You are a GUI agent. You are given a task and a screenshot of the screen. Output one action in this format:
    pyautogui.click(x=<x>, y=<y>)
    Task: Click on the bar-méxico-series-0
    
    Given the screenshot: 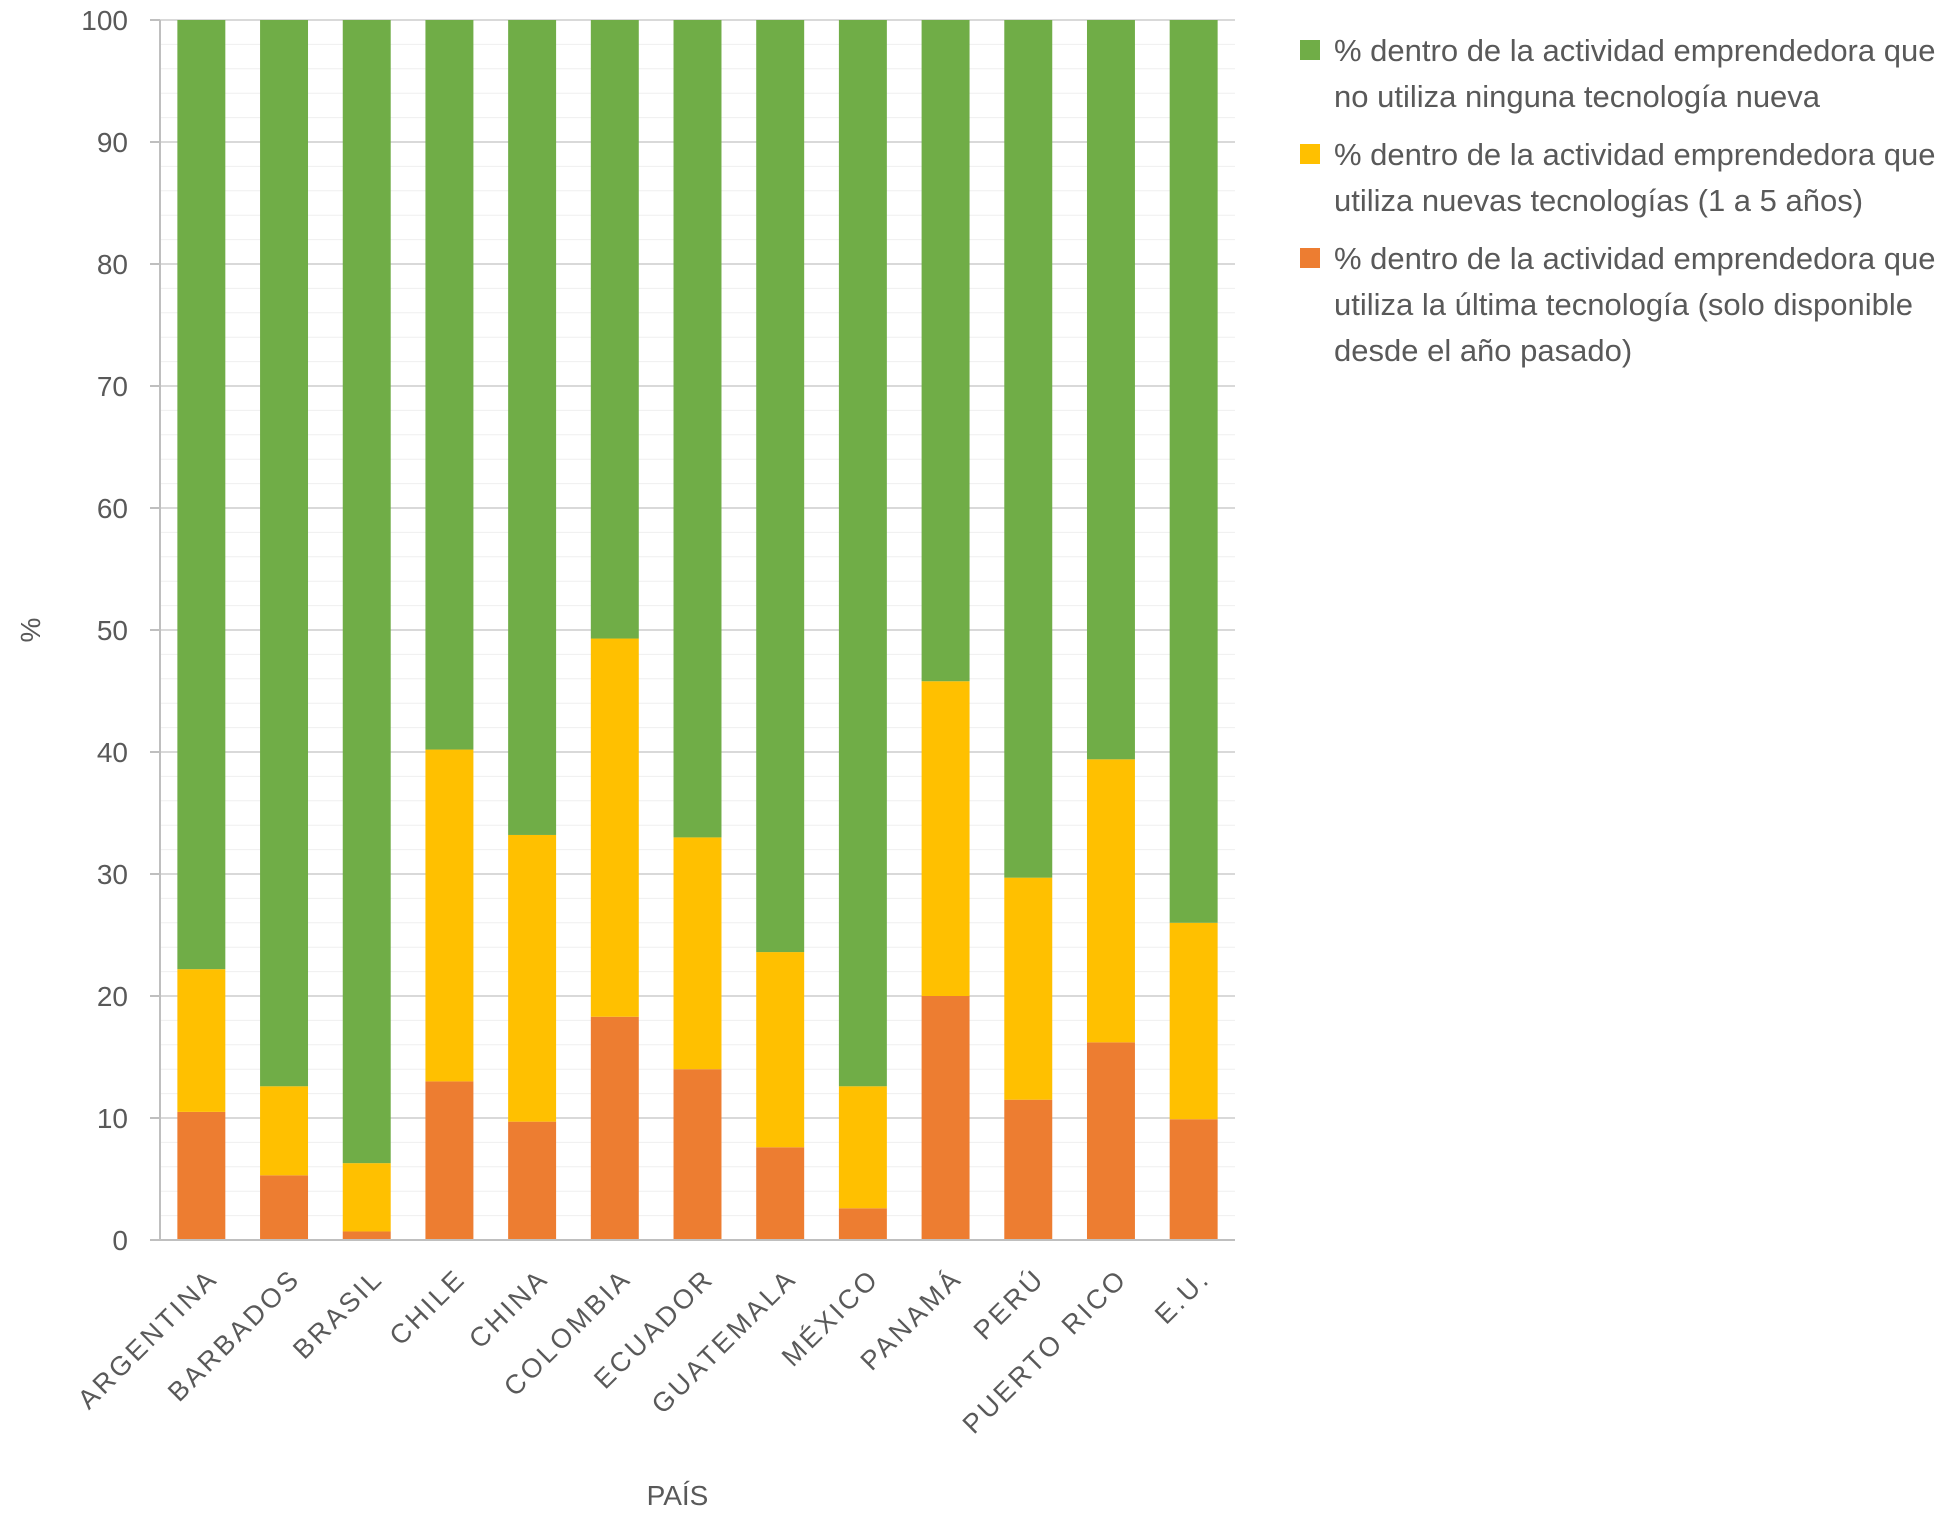 What is the action you would take?
    pyautogui.click(x=862, y=1224)
    